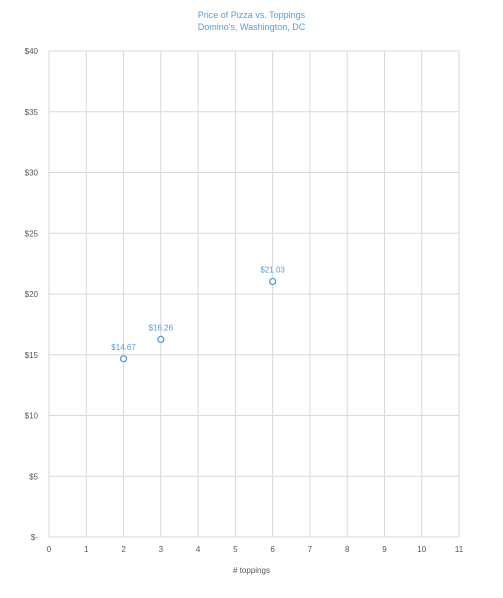 The image size is (503, 598). What do you see at coordinates (161, 549) in the screenshot?
I see `x-tick-label: 3` at bounding box center [161, 549].